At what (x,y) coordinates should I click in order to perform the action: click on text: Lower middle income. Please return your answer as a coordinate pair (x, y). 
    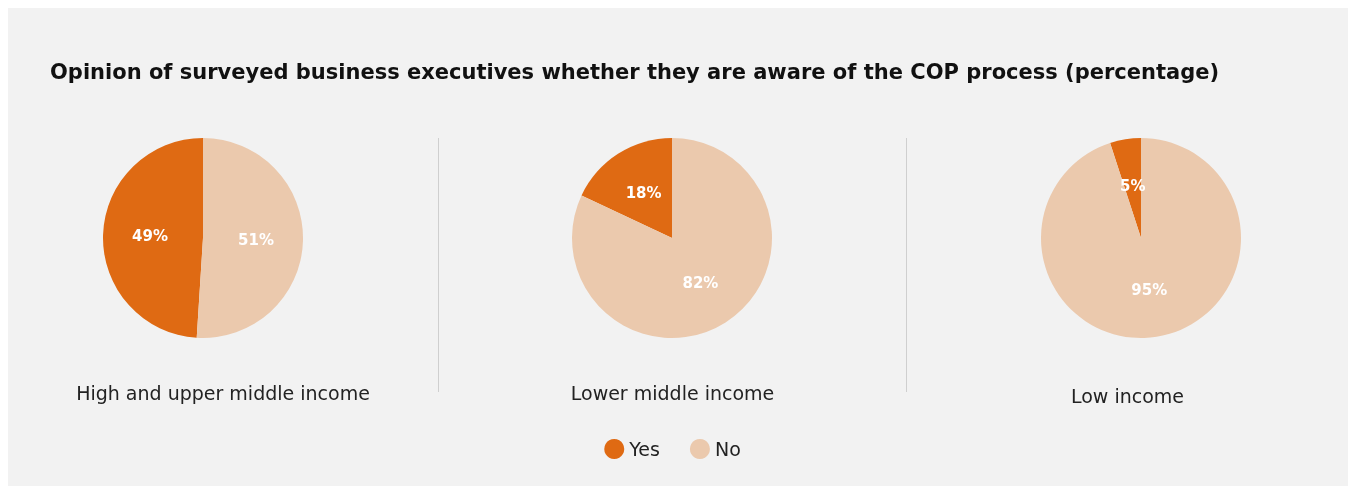
    Looking at the image, I should click on (672, 392).